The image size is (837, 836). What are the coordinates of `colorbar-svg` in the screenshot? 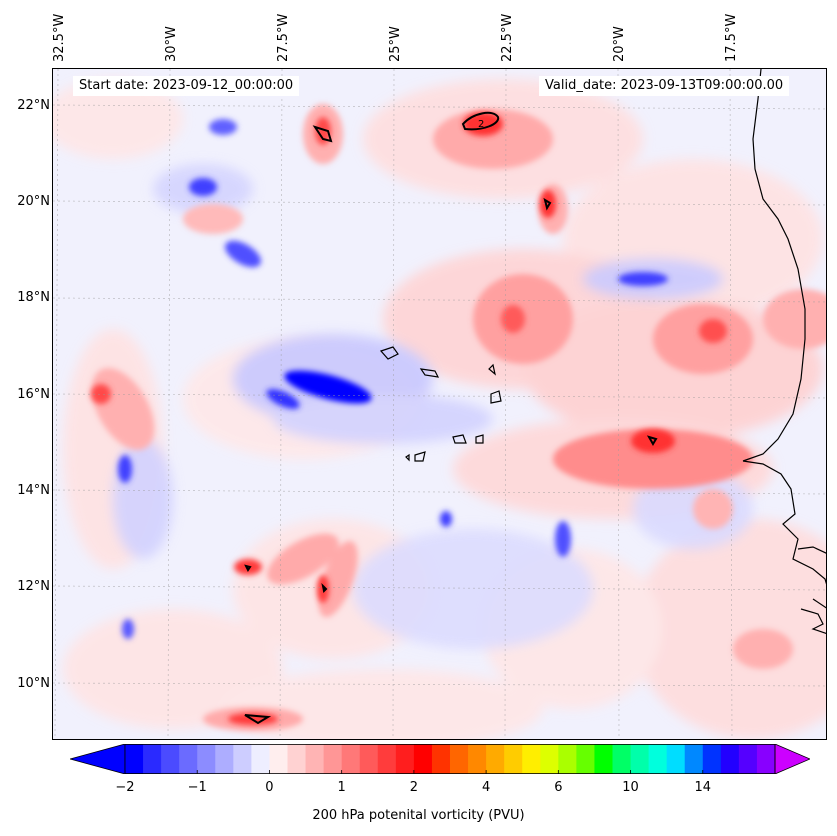 It's located at (440, 759).